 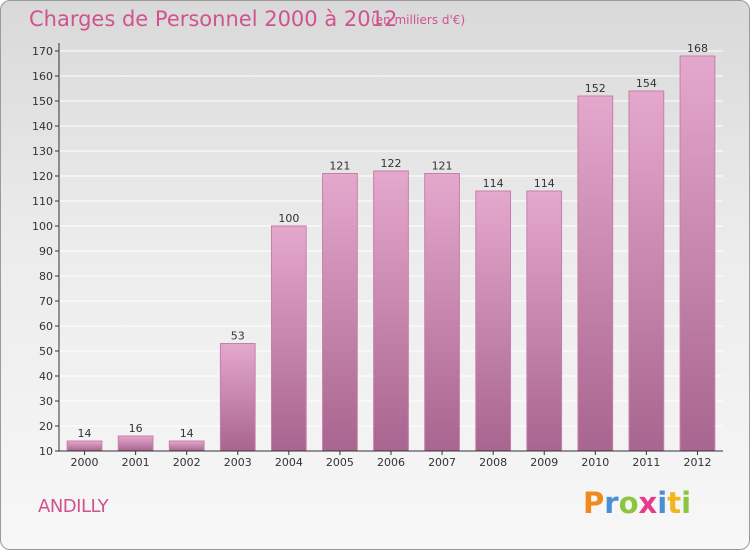 I want to click on y-tick-label: 120, so click(x=42, y=176).